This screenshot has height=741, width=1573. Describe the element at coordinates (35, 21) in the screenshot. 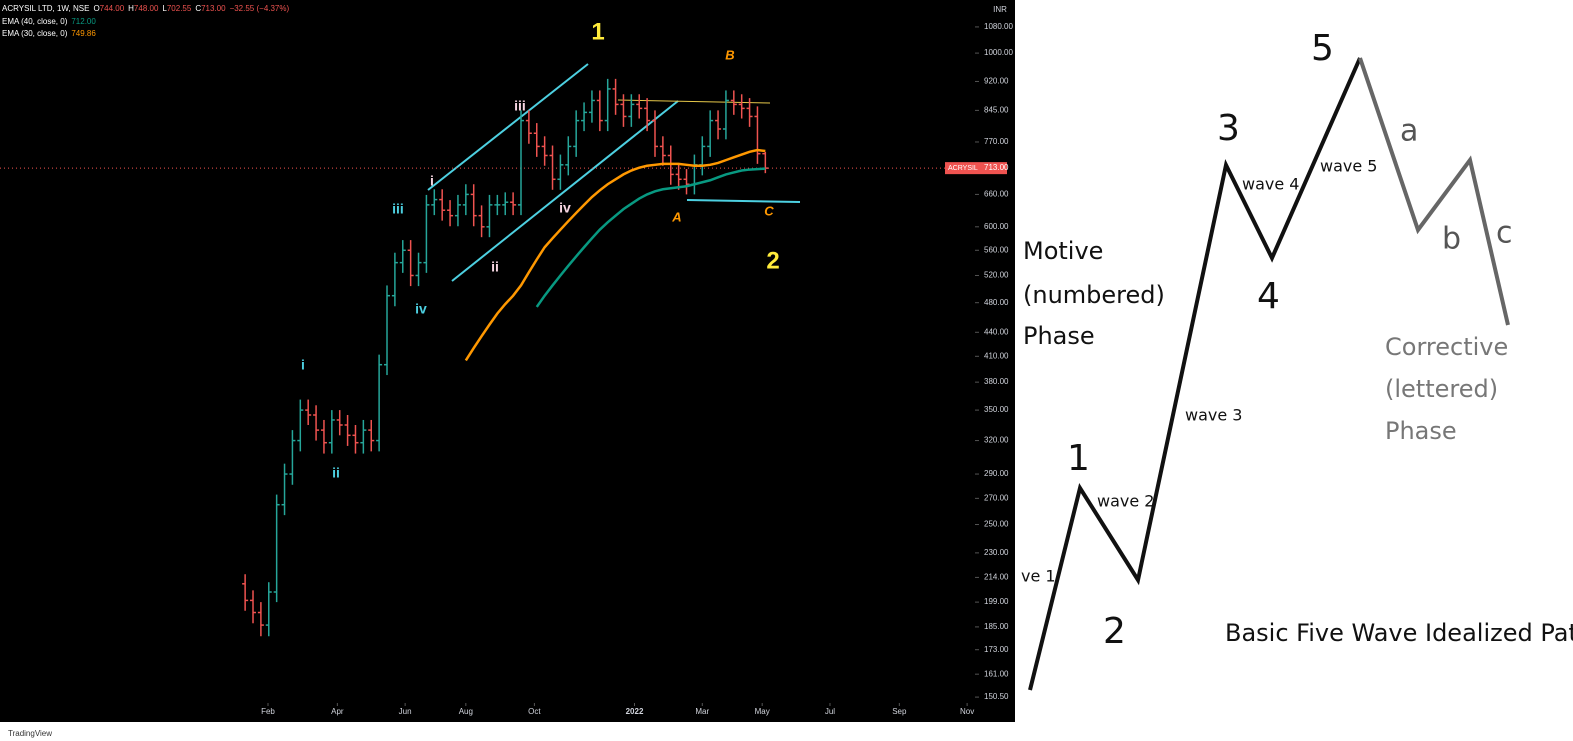

I see `legend-series-name: EMA (40, close, 0)` at that location.